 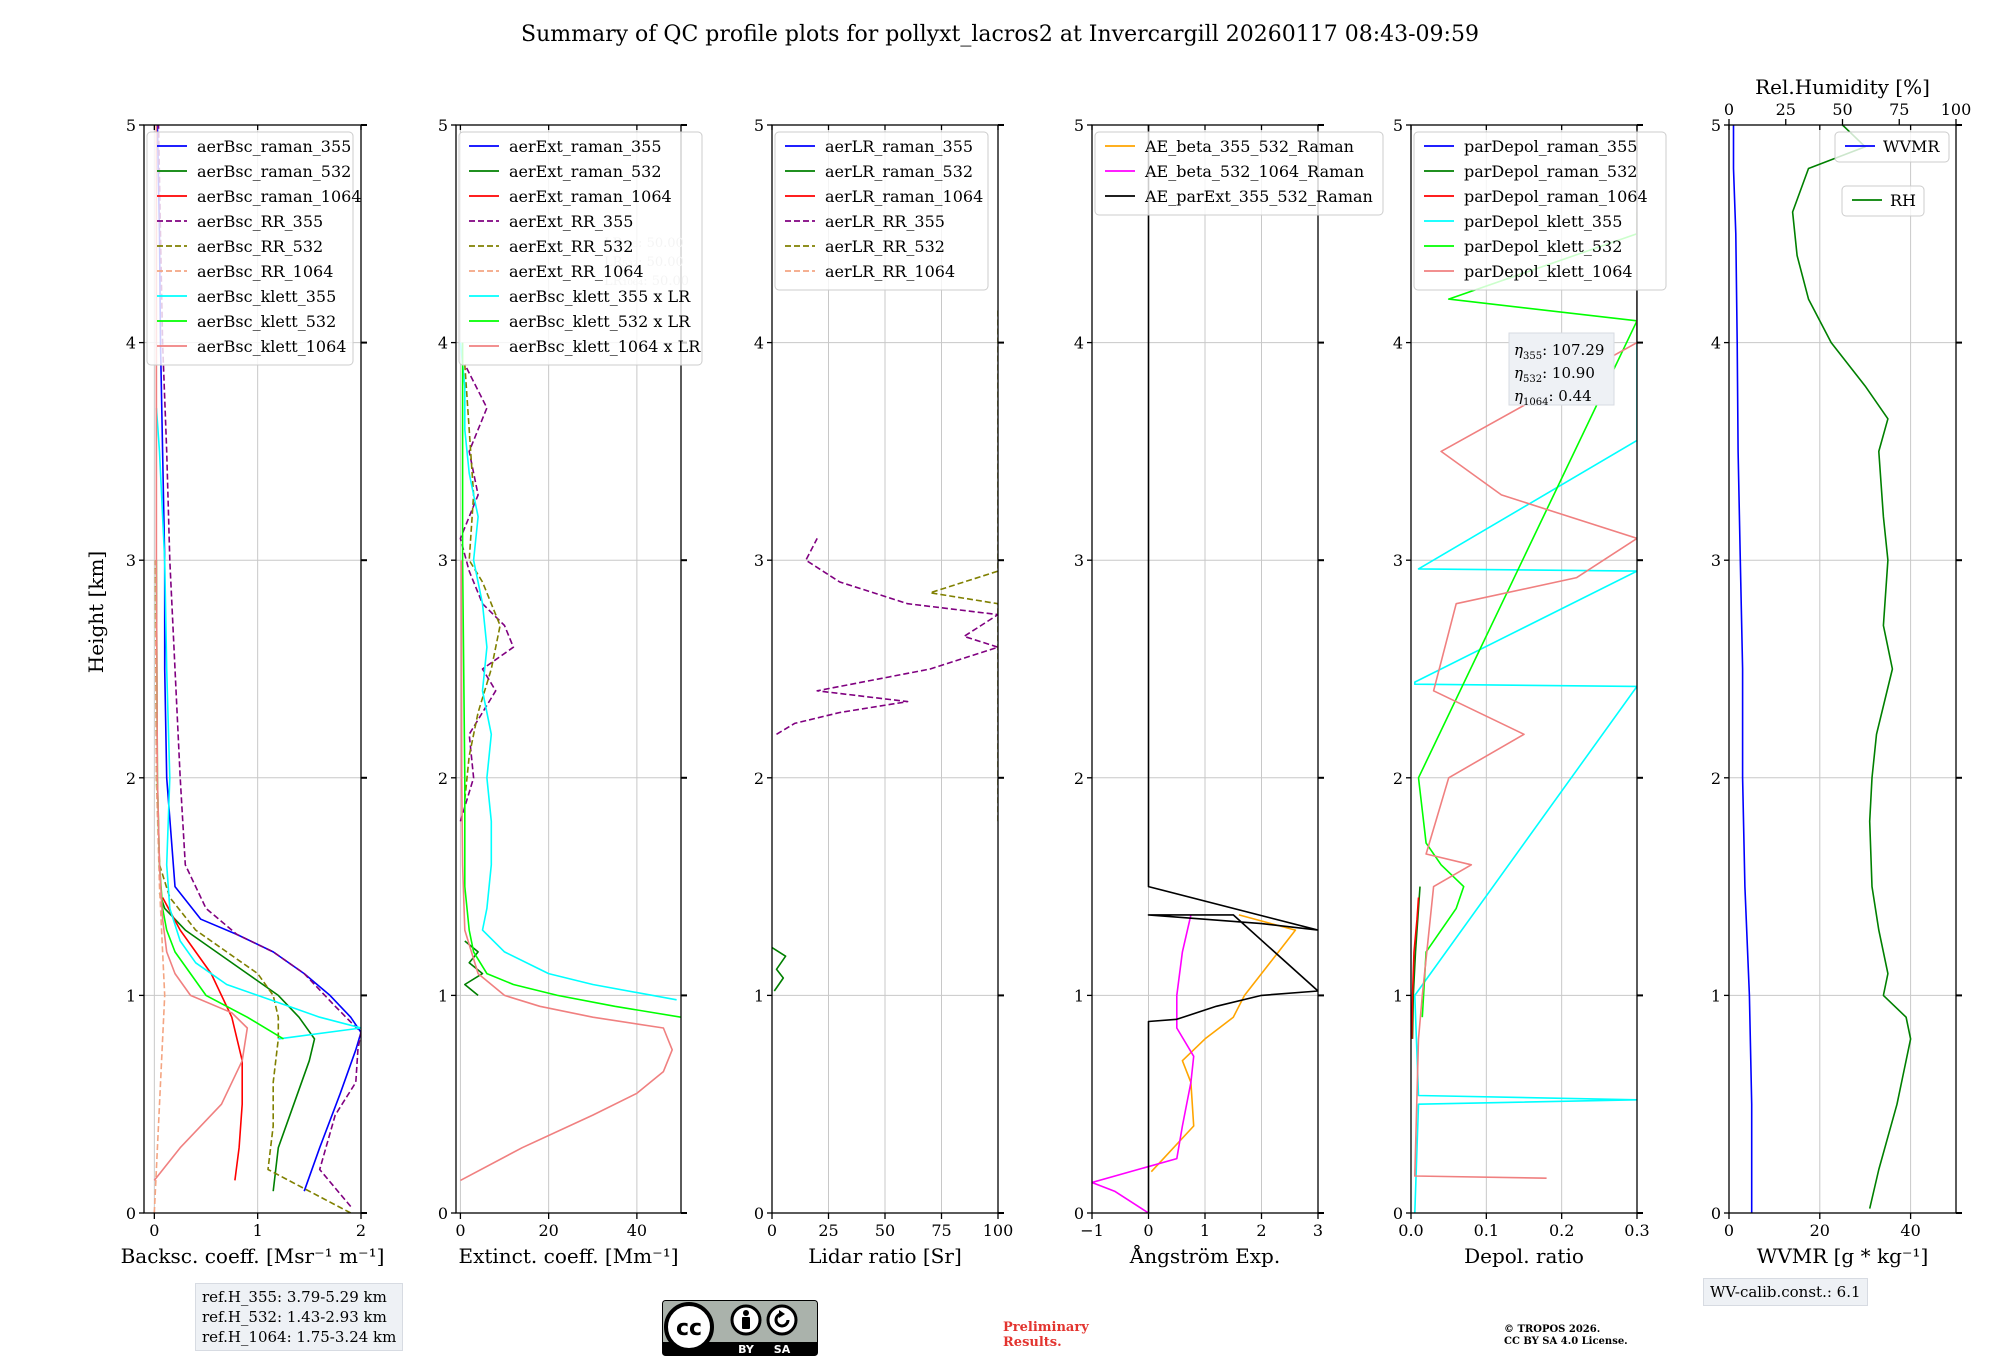 I want to click on x-tick-label: 25, so click(x=828, y=1230).